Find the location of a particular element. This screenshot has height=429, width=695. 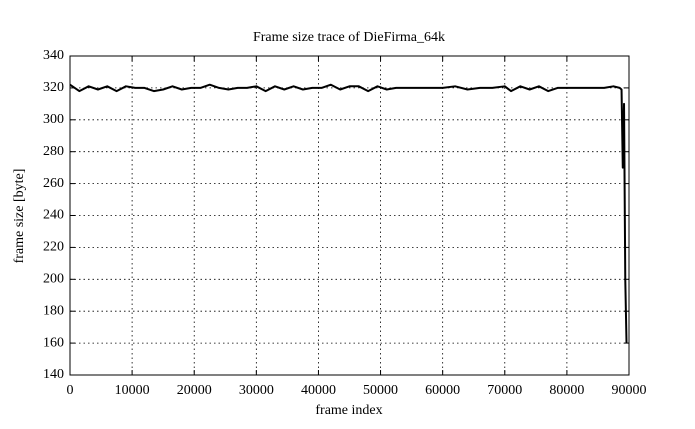

y-tick-label: 300 is located at coordinates (53, 119).